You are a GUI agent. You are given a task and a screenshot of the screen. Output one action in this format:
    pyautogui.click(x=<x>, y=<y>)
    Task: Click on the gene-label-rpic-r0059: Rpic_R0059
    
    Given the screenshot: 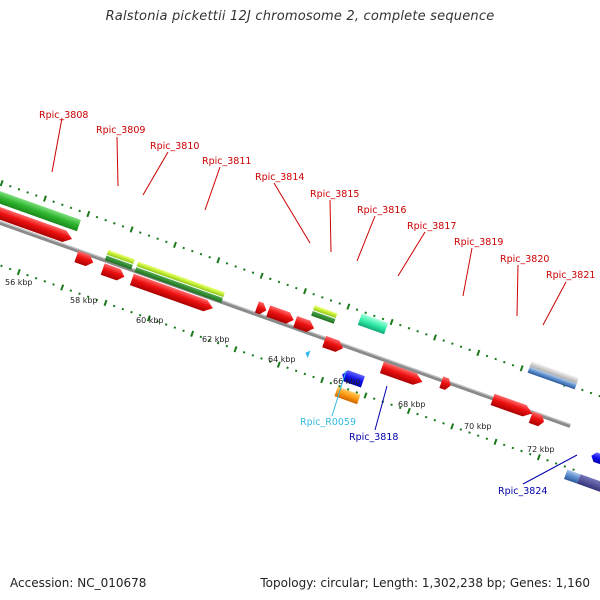 What is the action you would take?
    pyautogui.click(x=328, y=422)
    